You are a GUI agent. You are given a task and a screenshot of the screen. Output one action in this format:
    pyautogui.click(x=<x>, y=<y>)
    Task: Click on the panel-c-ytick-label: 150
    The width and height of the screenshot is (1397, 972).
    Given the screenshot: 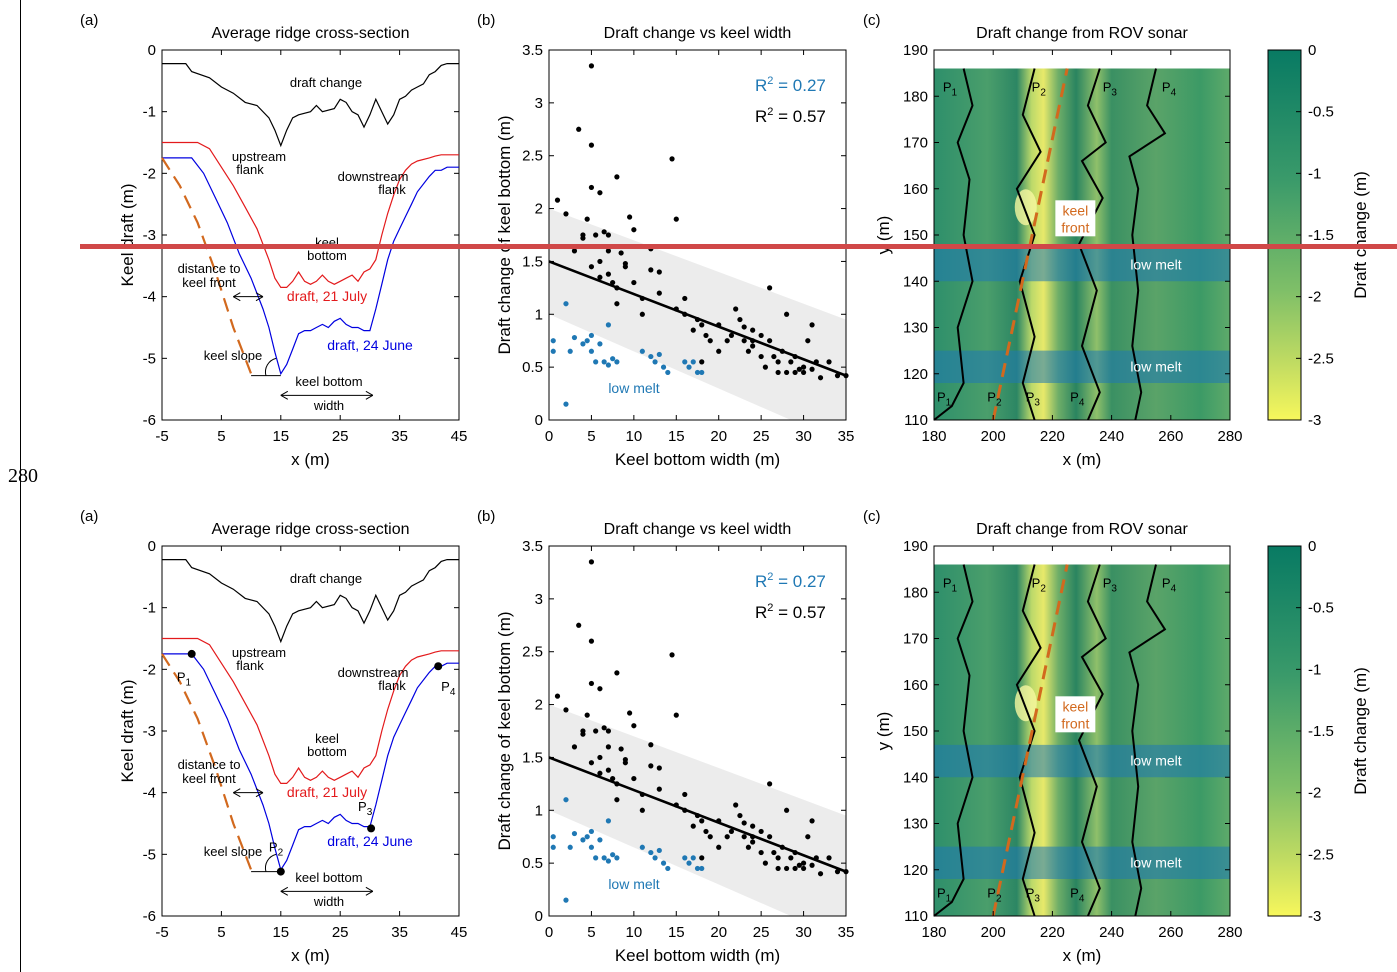 What is the action you would take?
    pyautogui.click(x=915, y=235)
    